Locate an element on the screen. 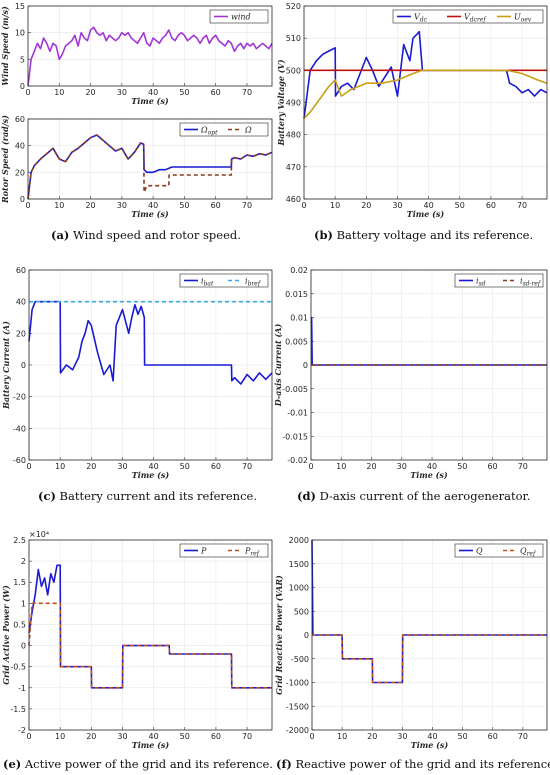 The image size is (550, 775). y-tick-label: -40 is located at coordinates (19, 428).